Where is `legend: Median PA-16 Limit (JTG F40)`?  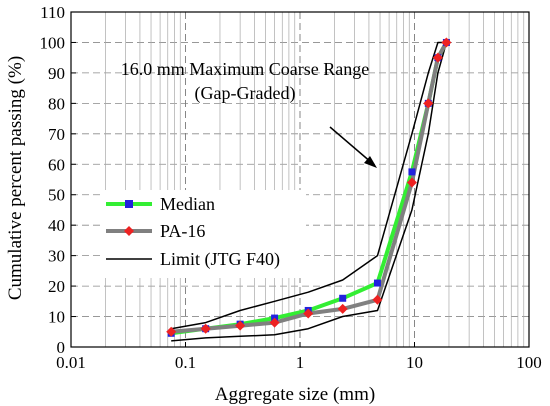 legend: Median PA-16 Limit (JTG F40) is located at coordinates (203, 234).